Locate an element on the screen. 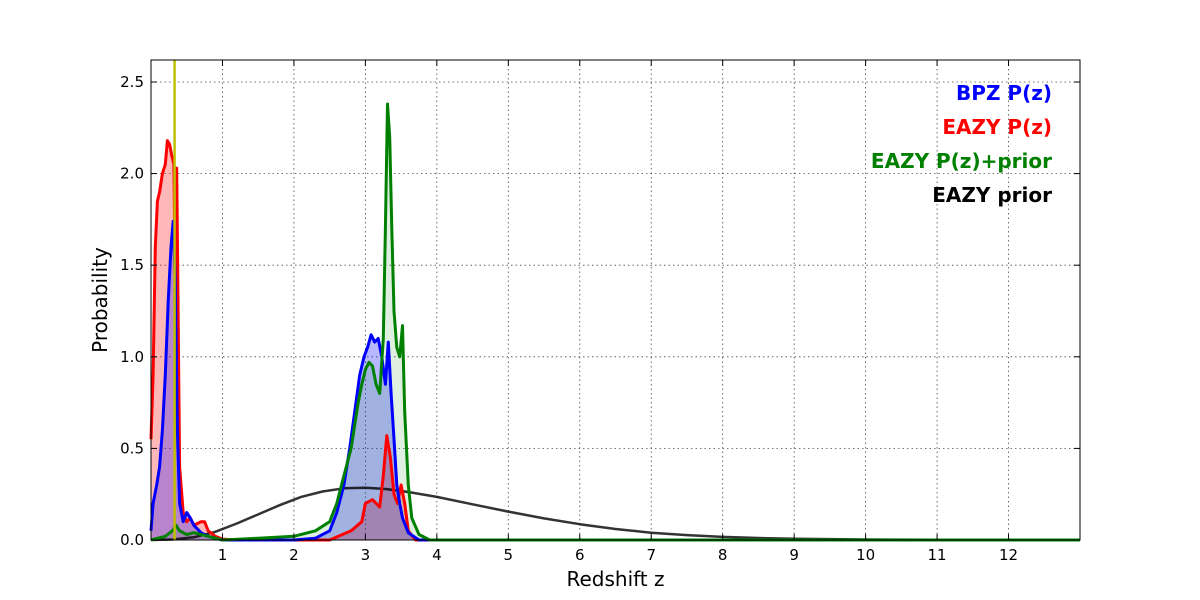 The width and height of the screenshot is (1200, 600). x-tick-label: 1 is located at coordinates (223, 555).